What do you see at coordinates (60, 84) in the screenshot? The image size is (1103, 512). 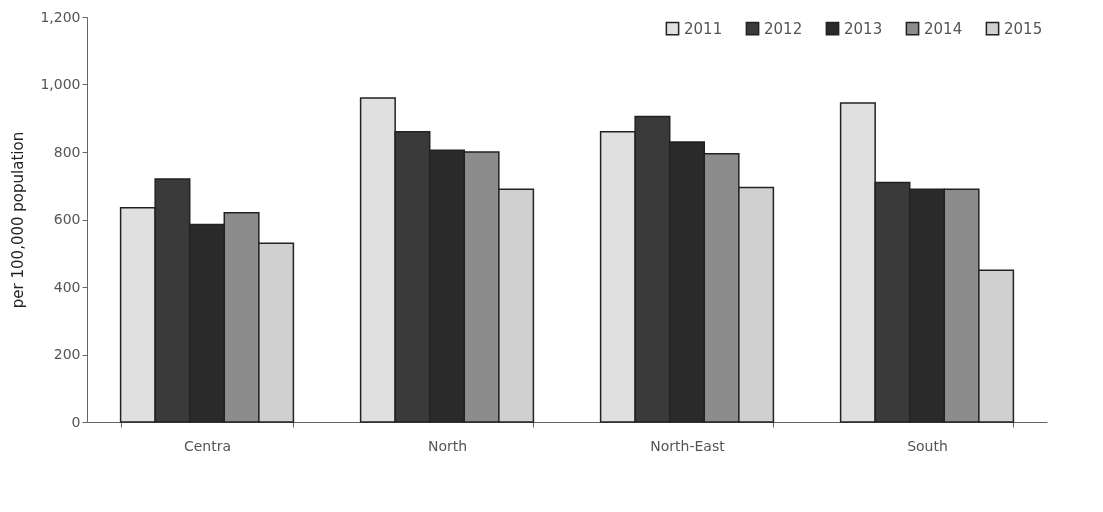 I see `y-tick-label: 1,000` at bounding box center [60, 84].